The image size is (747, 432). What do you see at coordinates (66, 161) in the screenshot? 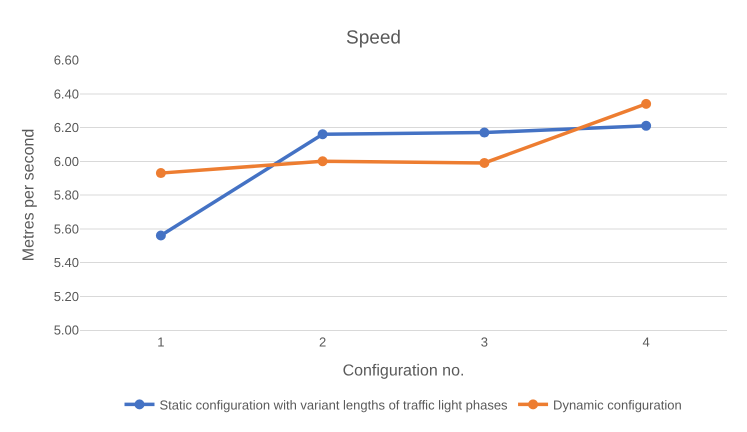
I see `y-tick-label: 6.00` at bounding box center [66, 161].